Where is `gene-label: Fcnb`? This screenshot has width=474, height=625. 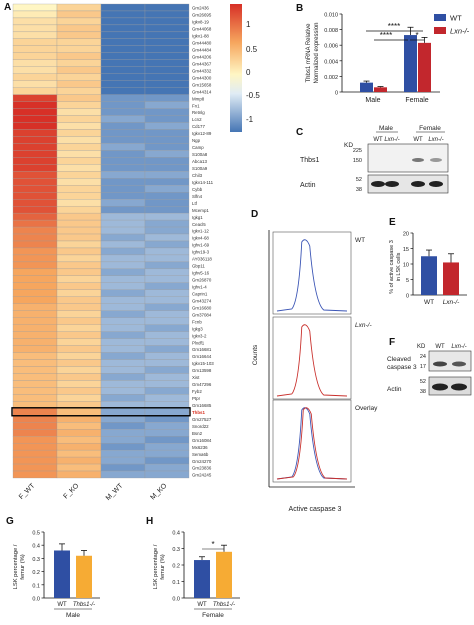
gene-label: Fcnb is located at coordinates (197, 321).